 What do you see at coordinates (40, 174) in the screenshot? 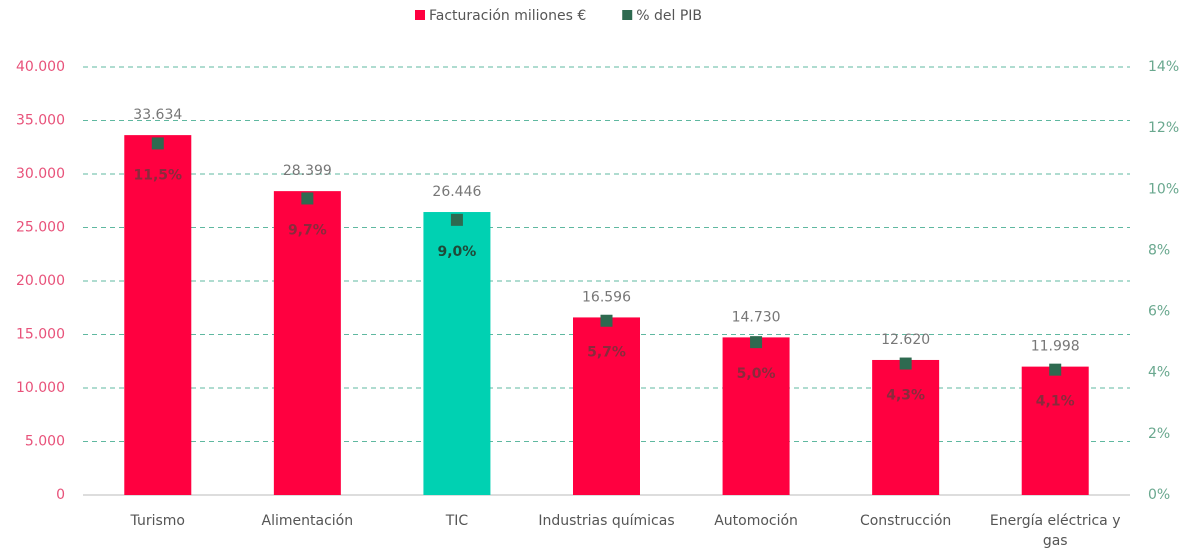
I see `y-tick-label: 30.000` at bounding box center [40, 174].